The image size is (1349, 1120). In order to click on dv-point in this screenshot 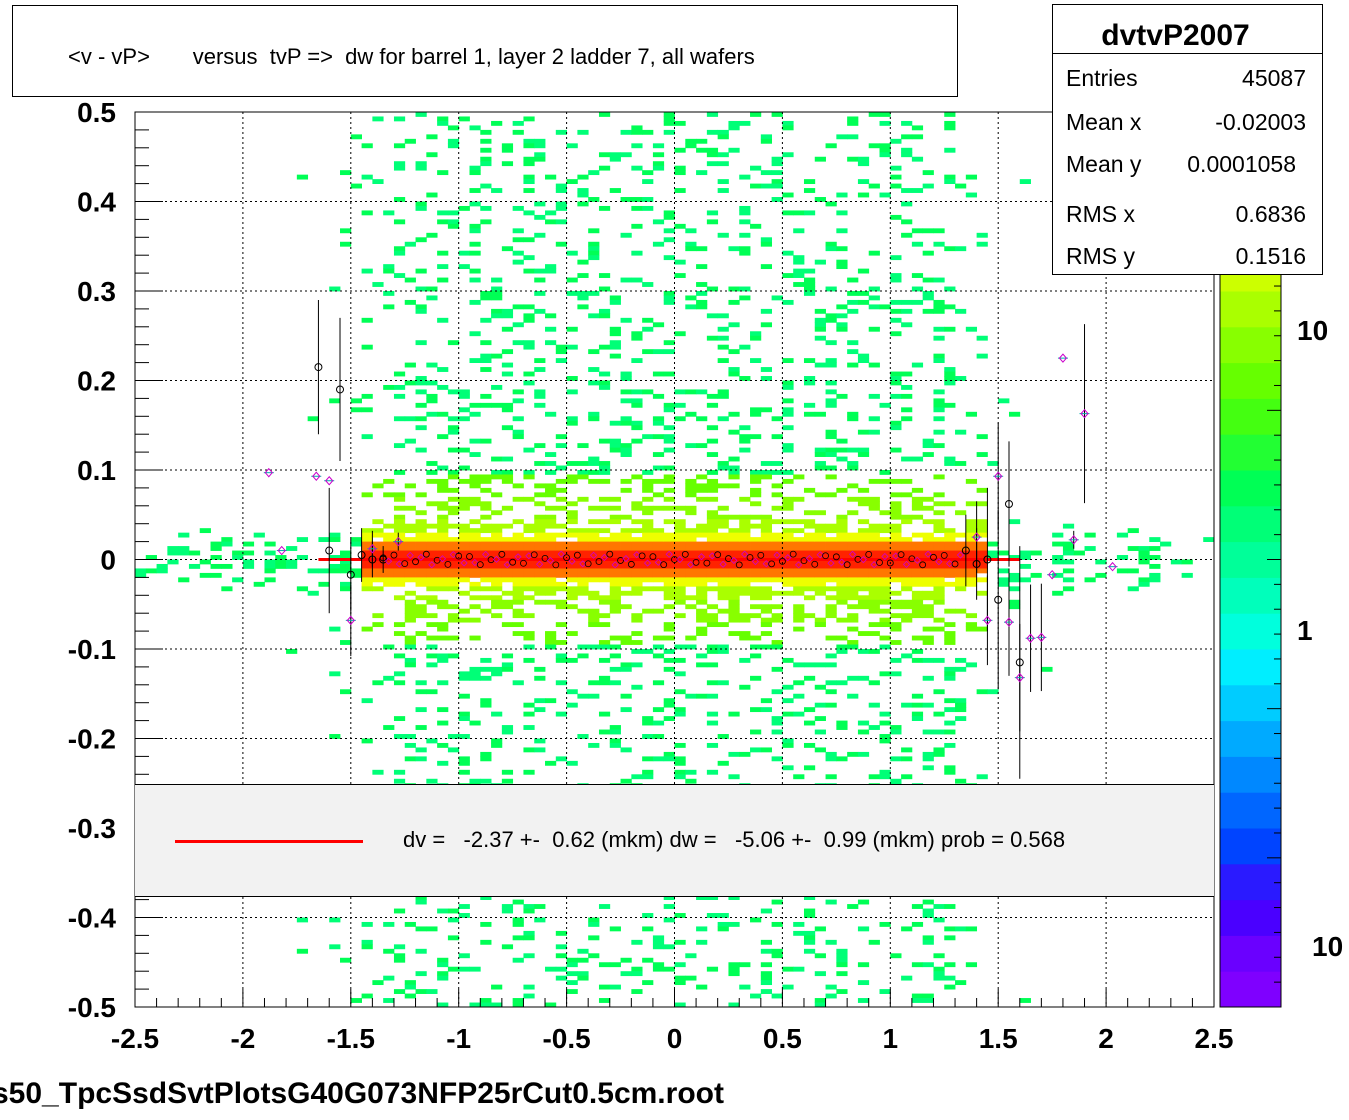, I will do `click(955, 564)`.